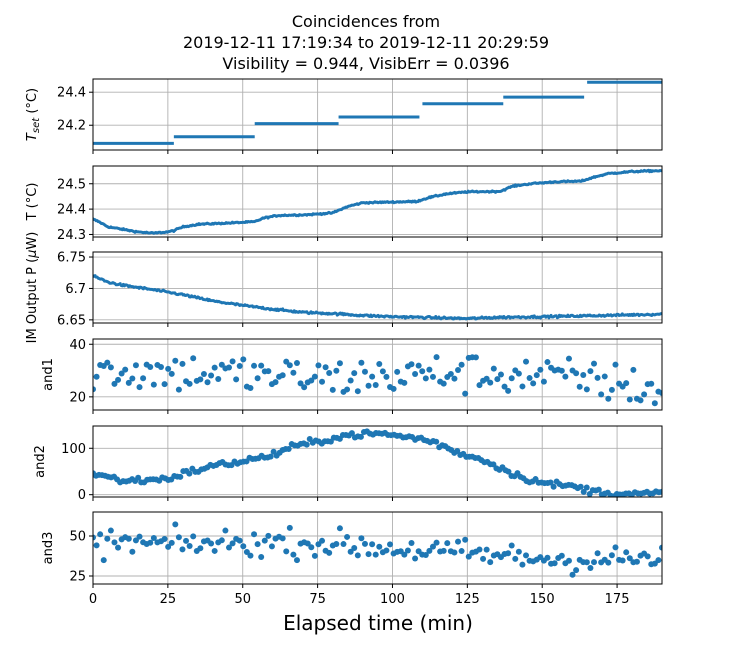 The width and height of the screenshot is (737, 657). I want to click on x-tick-label: 25, so click(168, 599).